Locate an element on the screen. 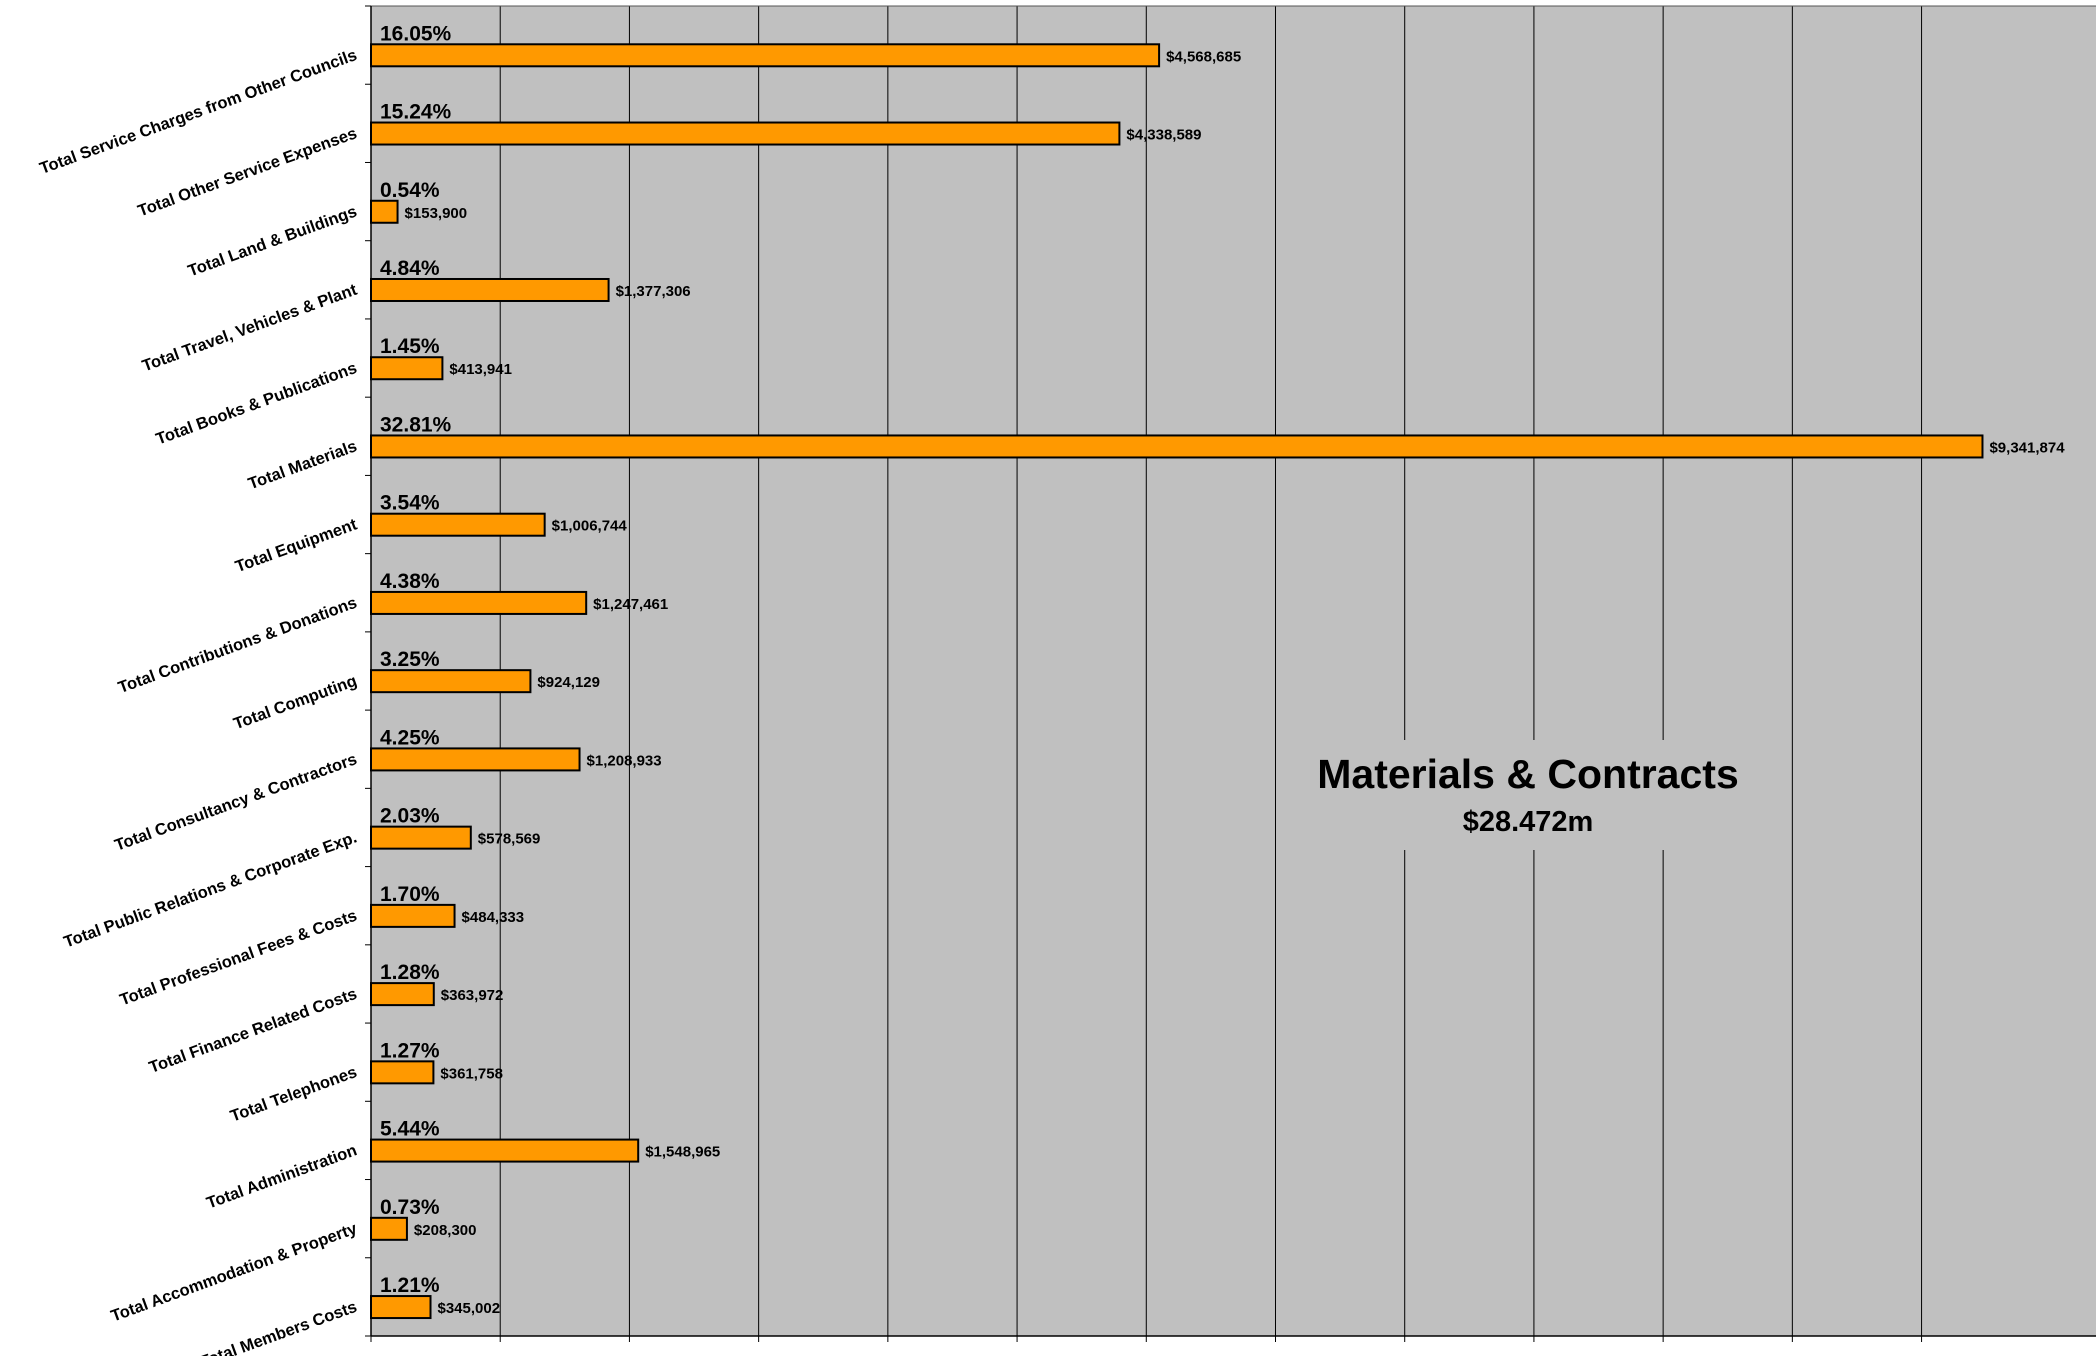  percent-label: 4.84% is located at coordinates (410, 268).